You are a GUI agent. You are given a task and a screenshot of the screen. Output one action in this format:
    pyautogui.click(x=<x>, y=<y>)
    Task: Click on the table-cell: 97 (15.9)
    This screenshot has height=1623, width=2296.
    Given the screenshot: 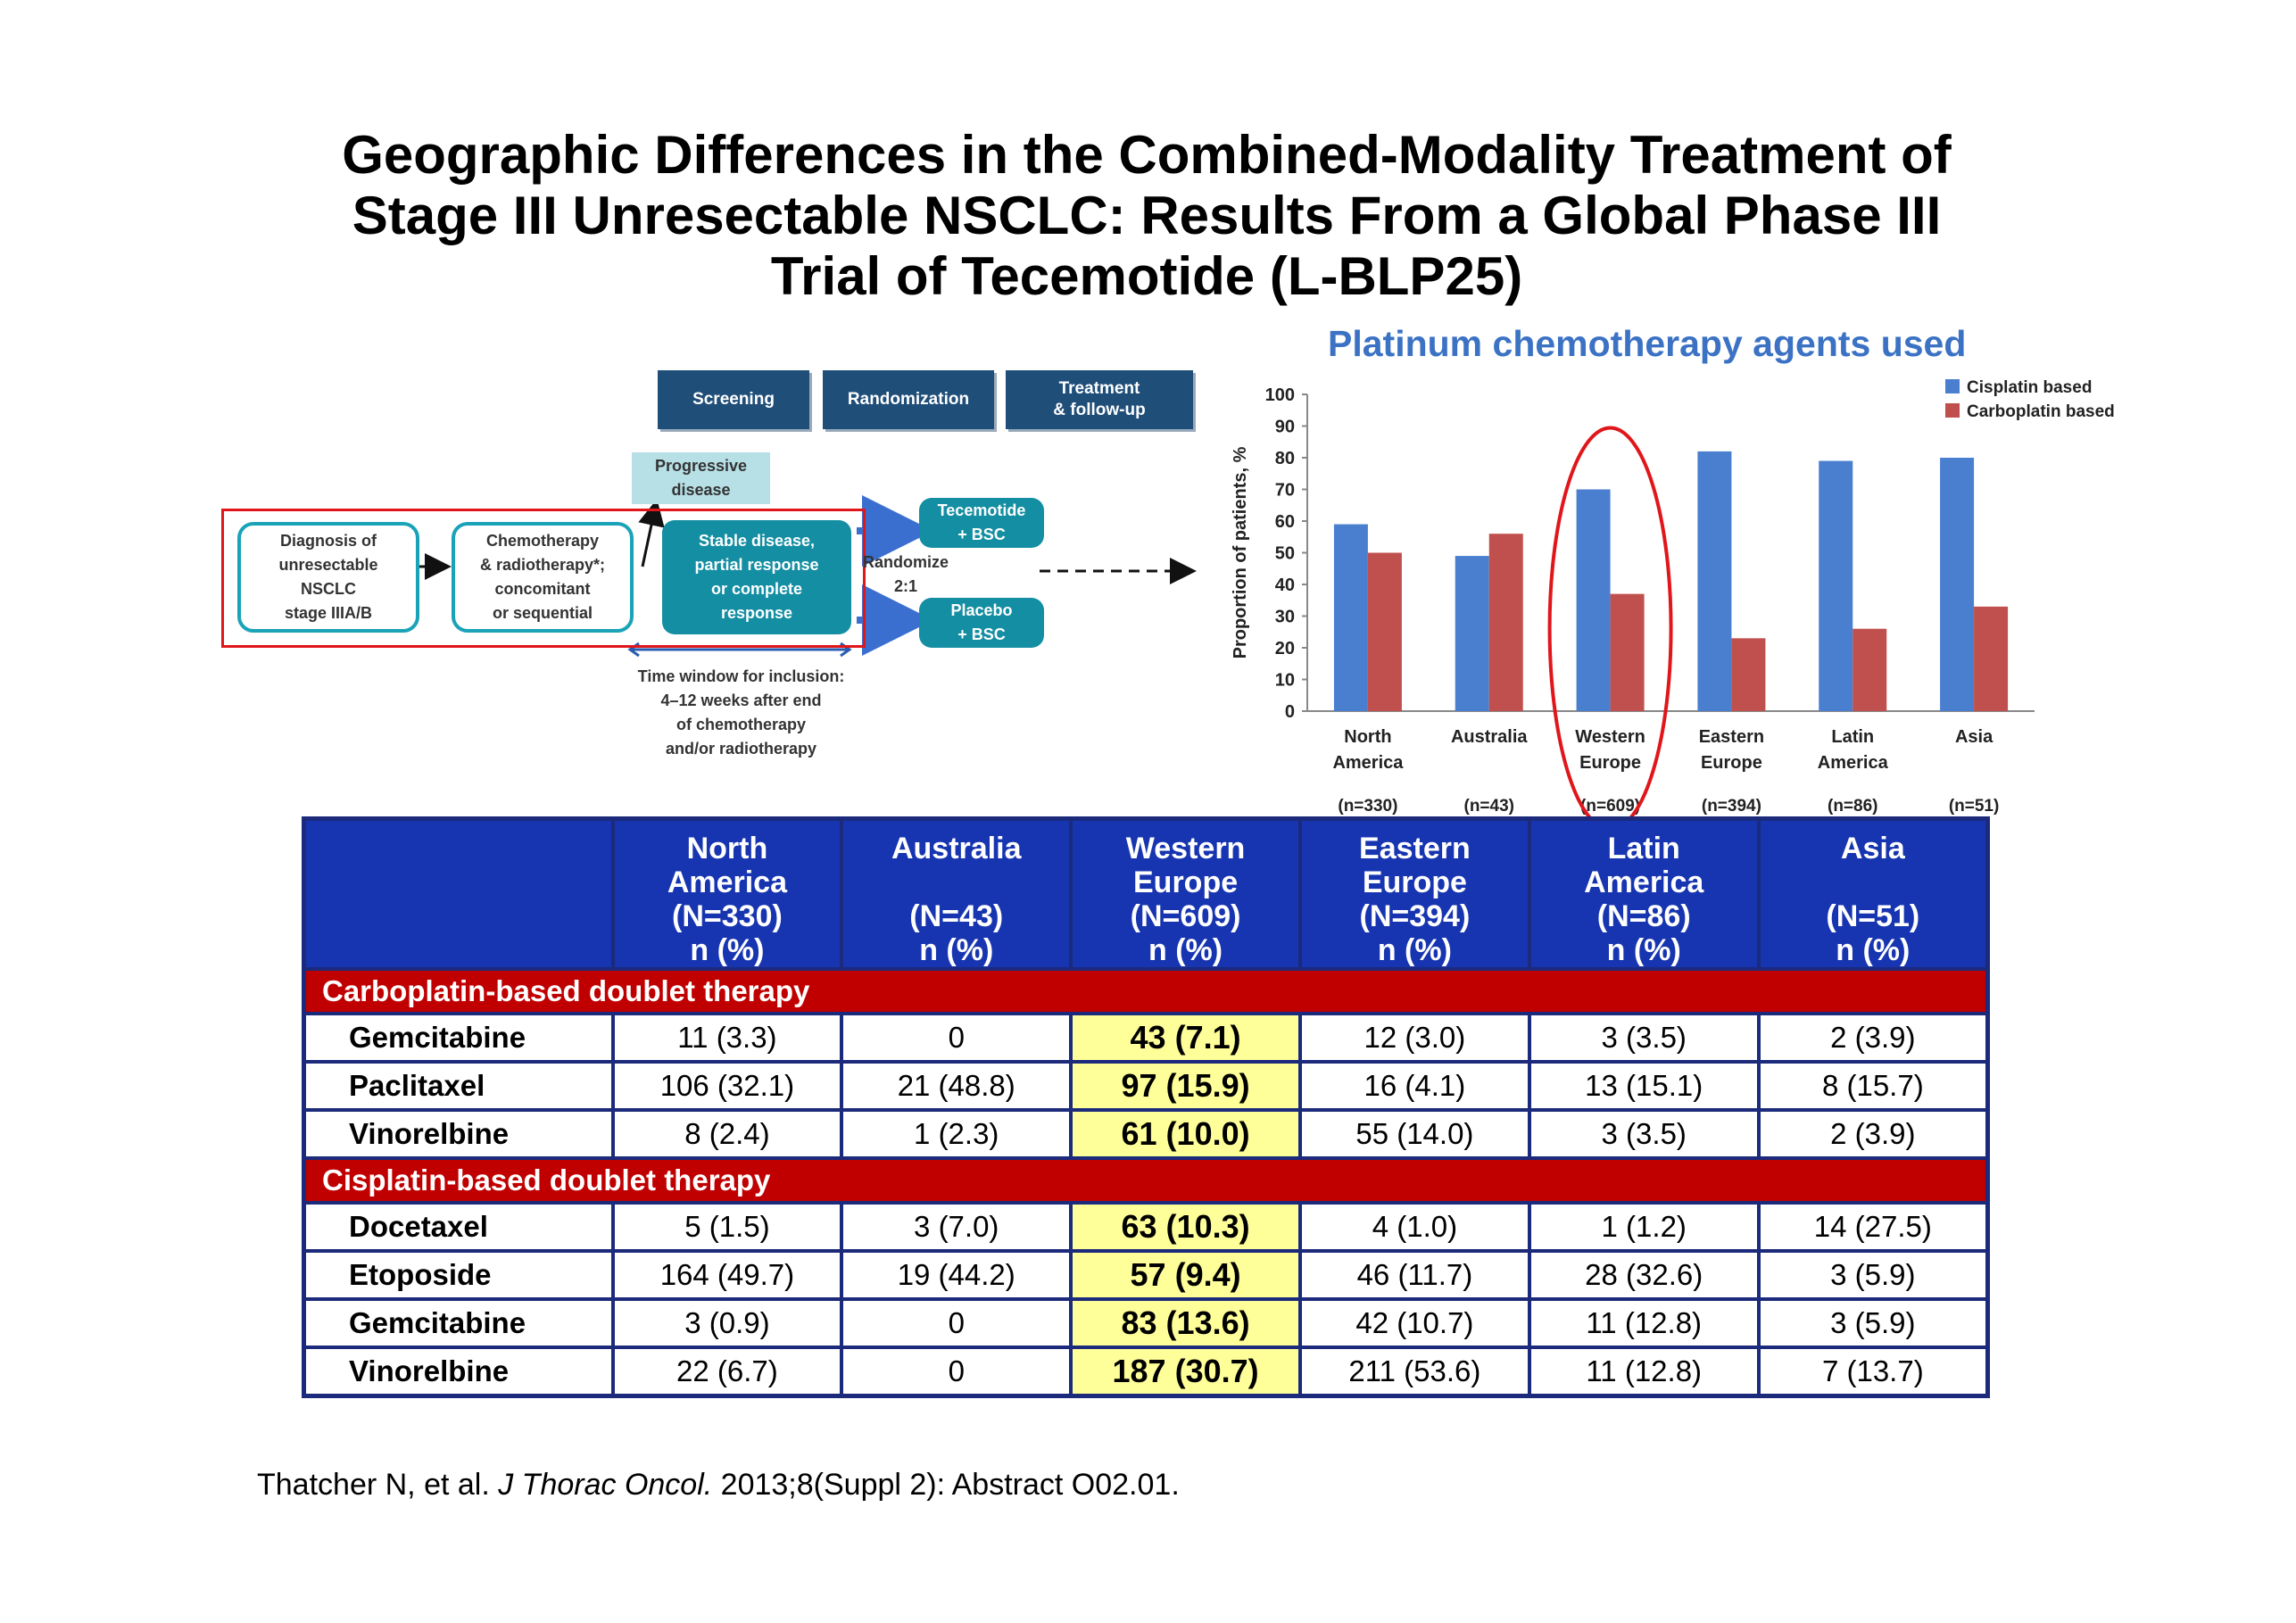 What is the action you would take?
    pyautogui.click(x=1186, y=1086)
    